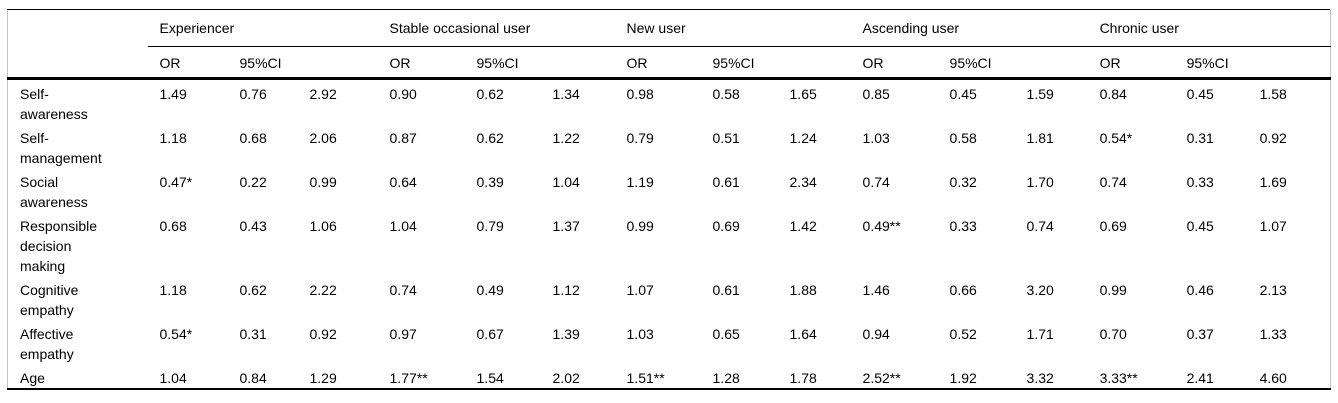 The height and width of the screenshot is (403, 1338). I want to click on value-cell: 2.22, so click(323, 290).